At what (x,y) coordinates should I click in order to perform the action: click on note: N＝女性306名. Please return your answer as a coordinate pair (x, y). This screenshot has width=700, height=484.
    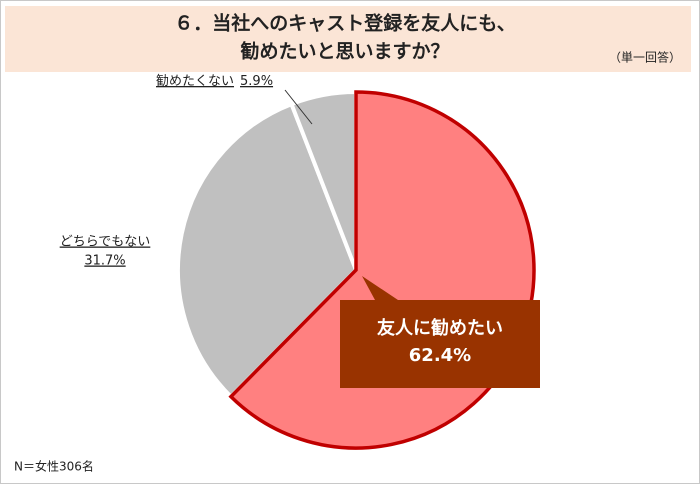
    Looking at the image, I should click on (54, 466).